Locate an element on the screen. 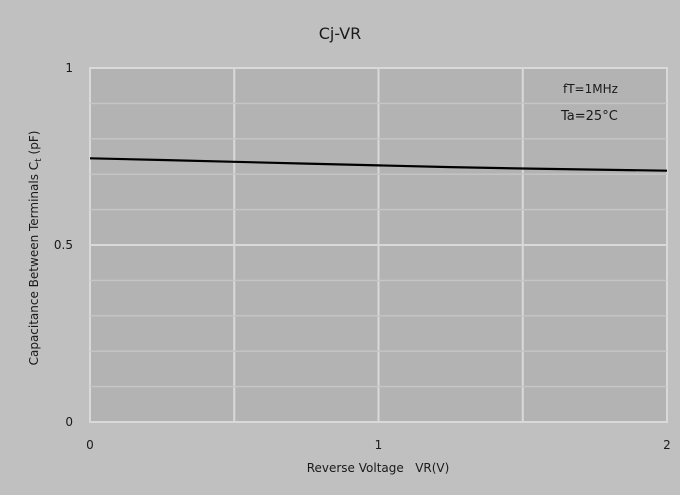  y-tick-labels: 00.51 is located at coordinates (63, 245).